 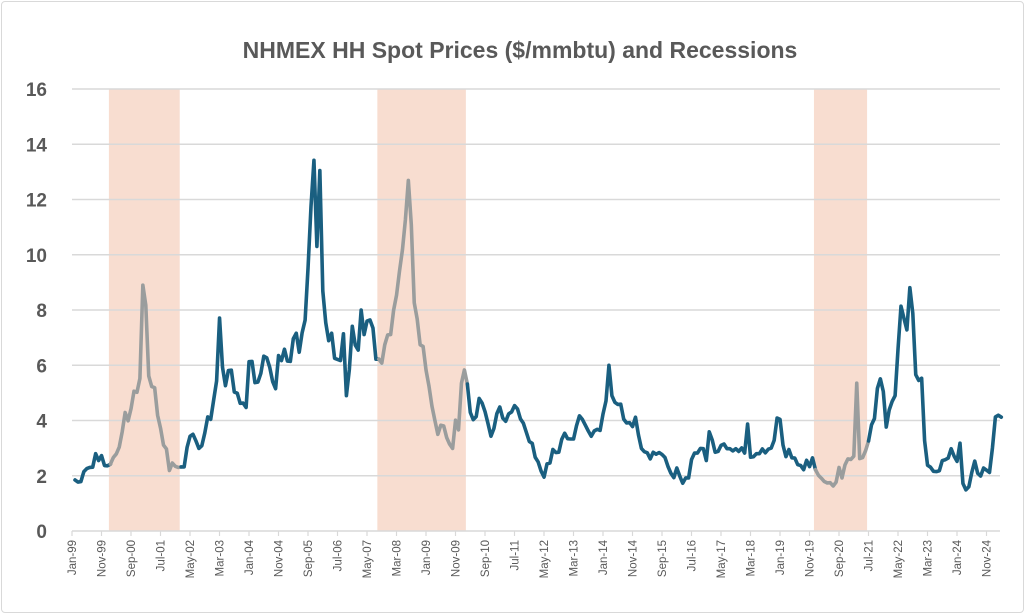 What do you see at coordinates (41, 422) in the screenshot?
I see `y-tick-label: 4` at bounding box center [41, 422].